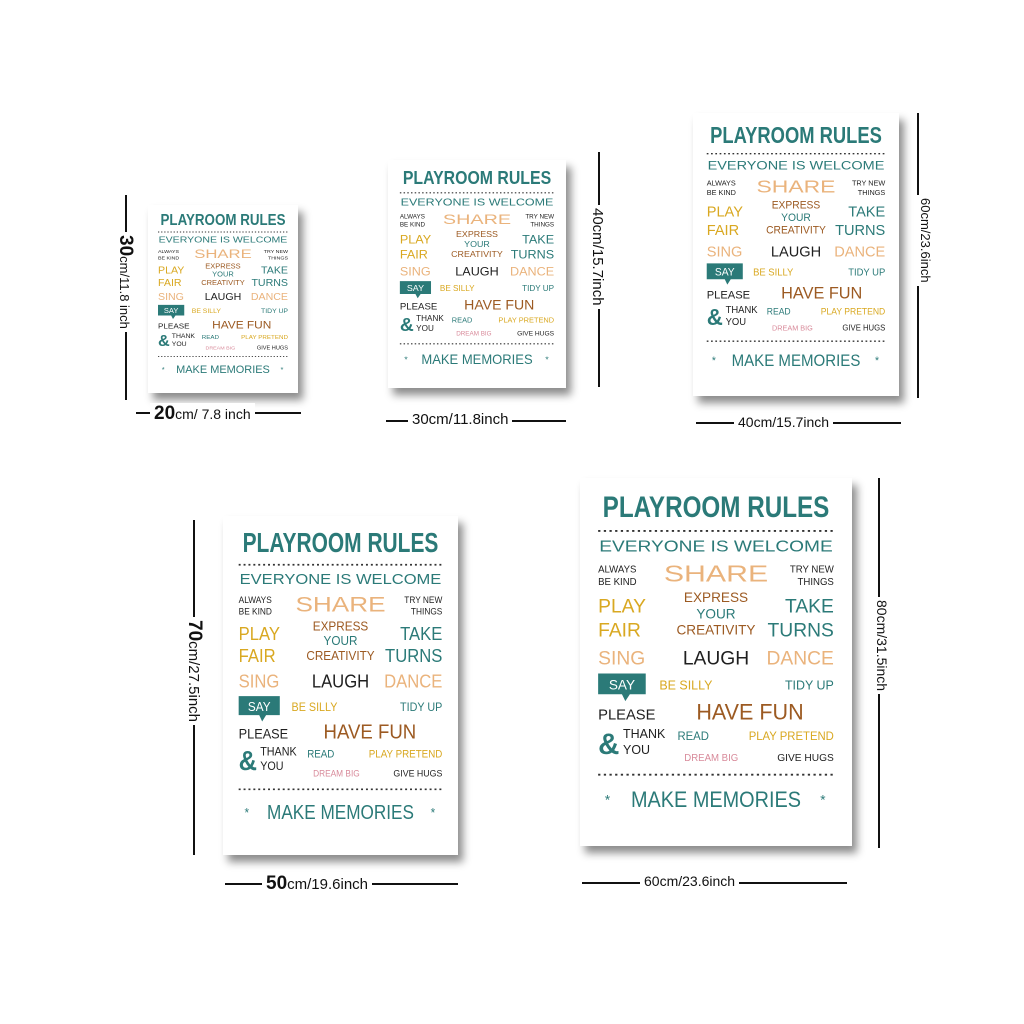 The width and height of the screenshot is (1024, 1024). What do you see at coordinates (690, 881) in the screenshot?
I see `width-small-5: 60cm/23.6inch` at bounding box center [690, 881].